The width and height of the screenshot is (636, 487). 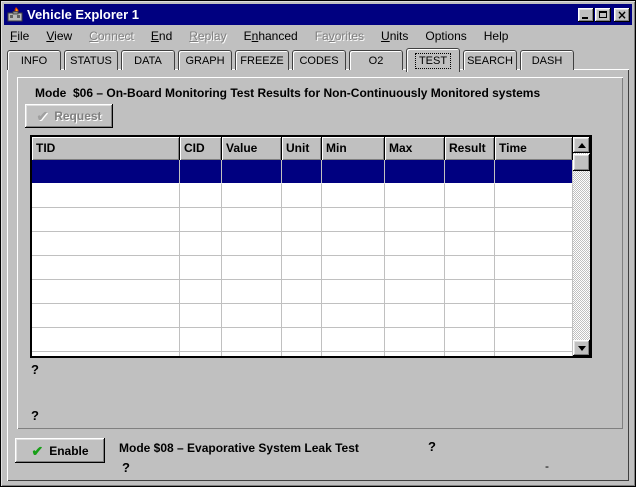 I want to click on tab-dash: DASH, so click(x=547, y=60).